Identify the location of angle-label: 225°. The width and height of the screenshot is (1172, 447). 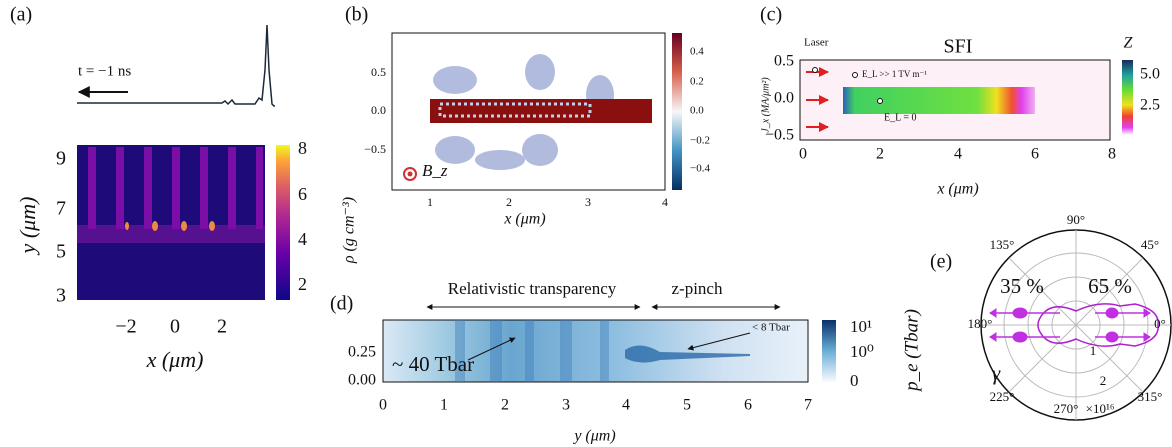
(1002, 396).